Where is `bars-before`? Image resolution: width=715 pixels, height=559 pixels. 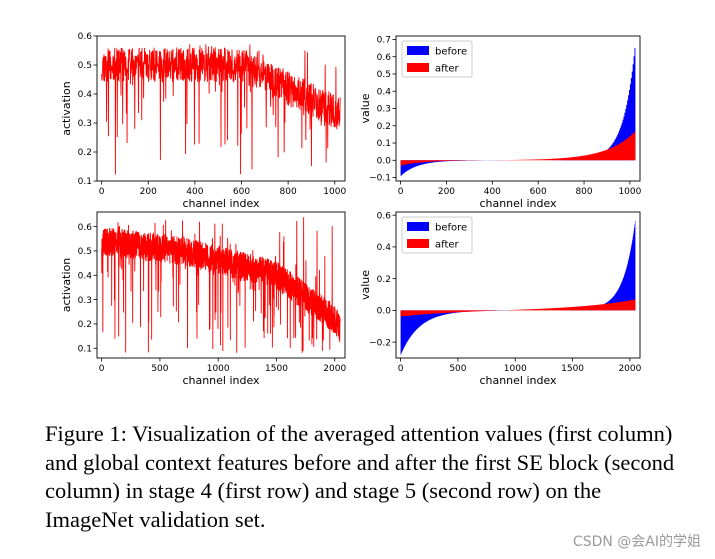
bars-before is located at coordinates (518, 111).